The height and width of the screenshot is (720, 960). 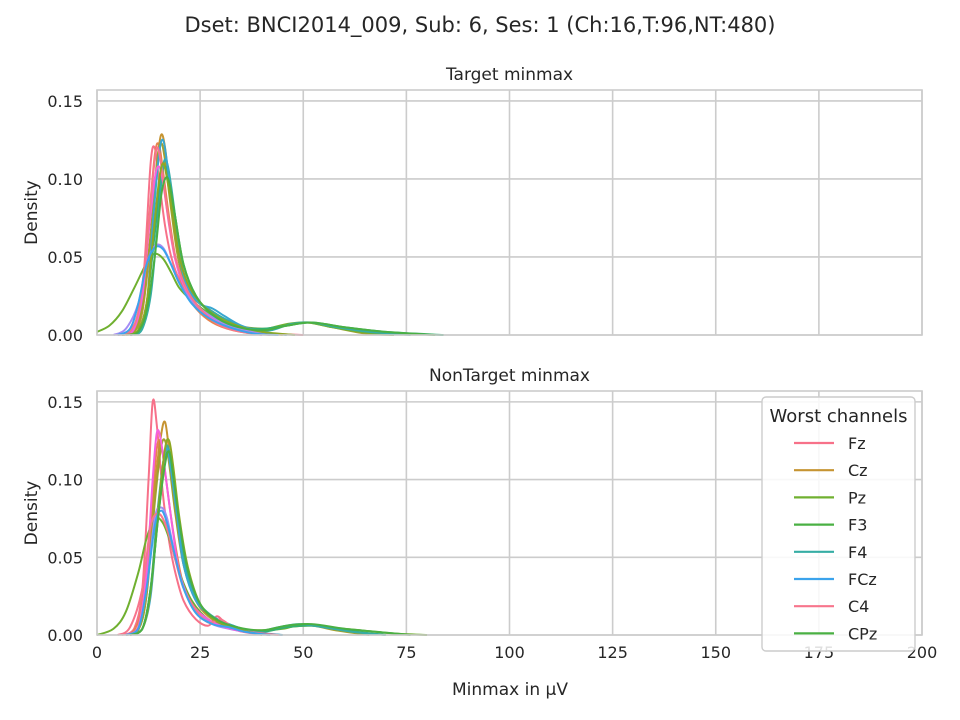 I want to click on legend-label: CPz, so click(x=862, y=633).